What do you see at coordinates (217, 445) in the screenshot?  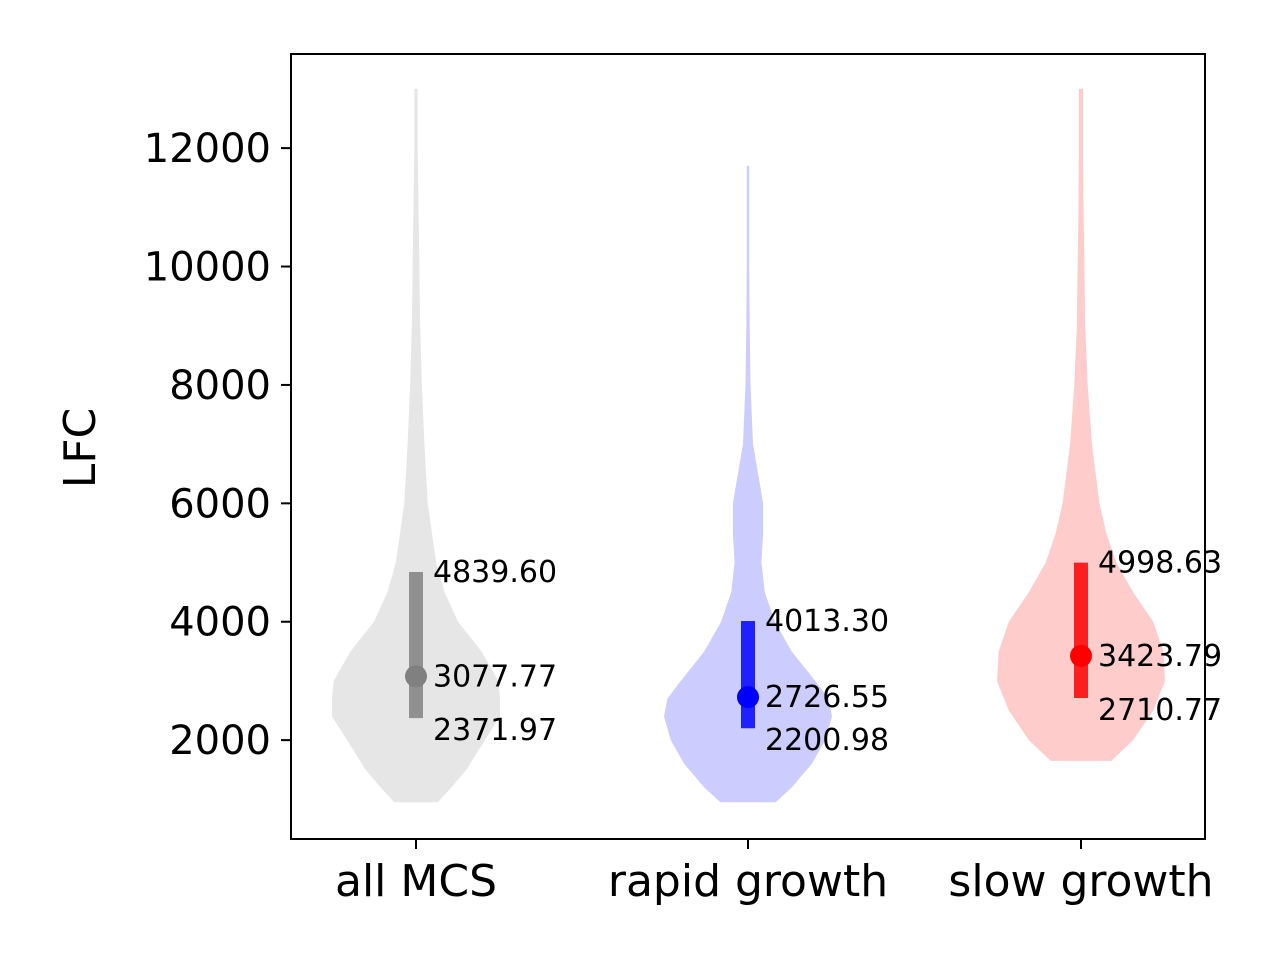 I see `y-axis: 2000 4000 6000 8000 10000 12000` at bounding box center [217, 445].